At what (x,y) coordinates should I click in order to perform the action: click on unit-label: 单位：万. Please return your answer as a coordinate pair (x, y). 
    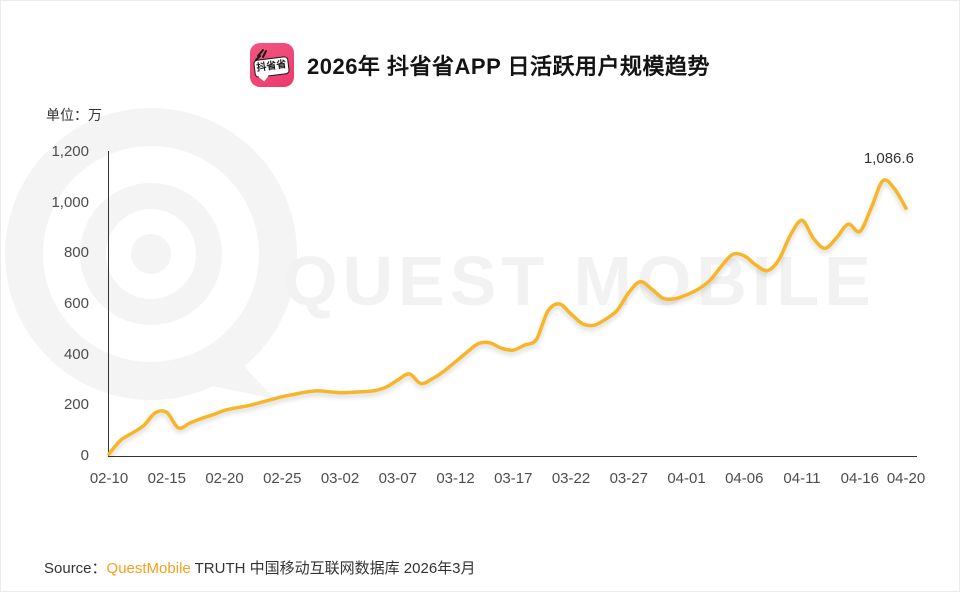
    Looking at the image, I should click on (74, 115).